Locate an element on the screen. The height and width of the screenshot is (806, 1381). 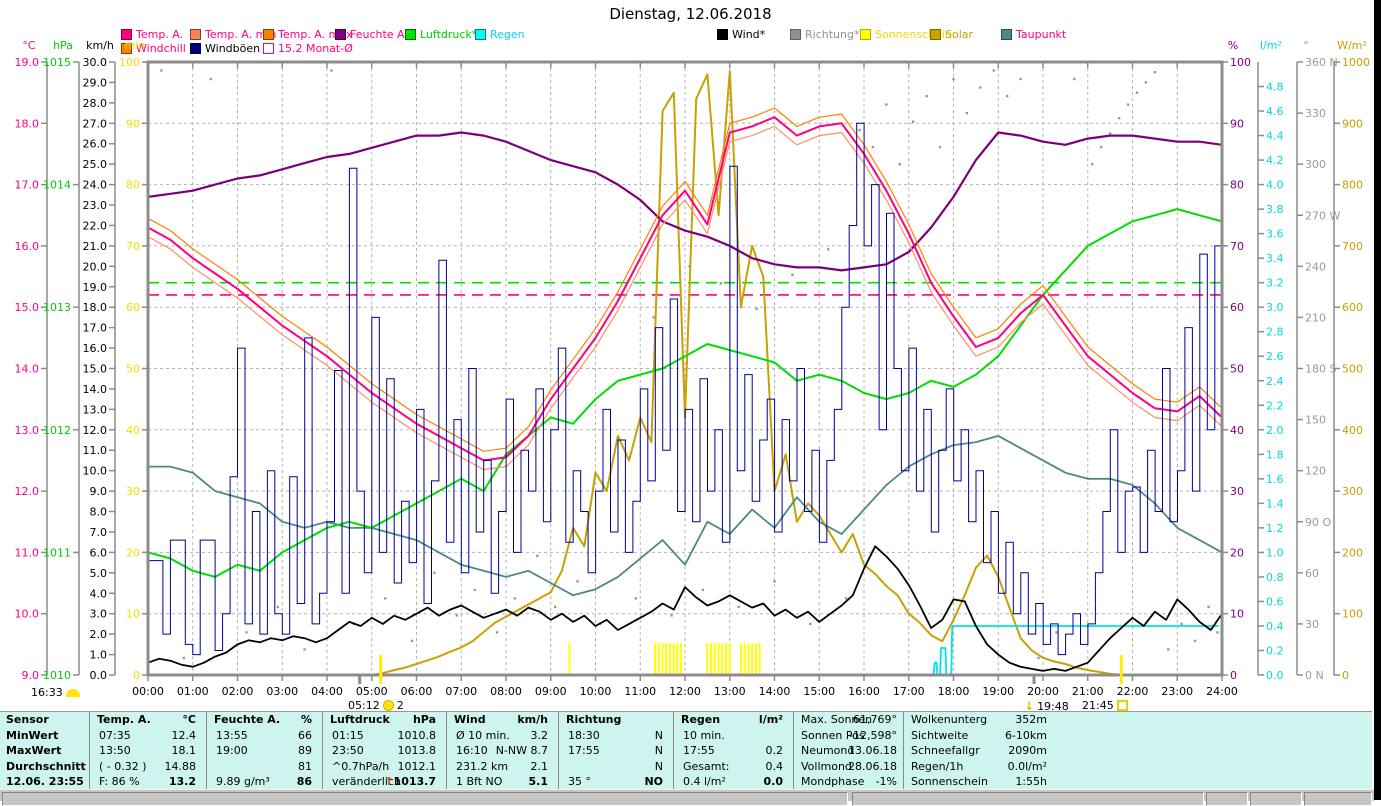
svg-text: 240 is located at coordinates (1315, 266).